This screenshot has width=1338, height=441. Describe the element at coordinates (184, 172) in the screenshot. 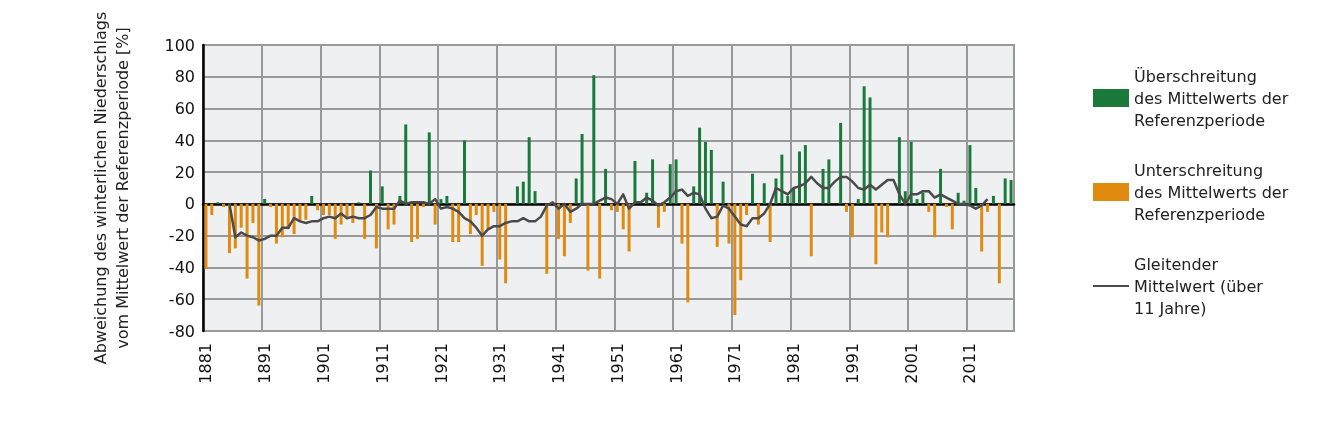

I see `y-tick-label: 20` at that location.